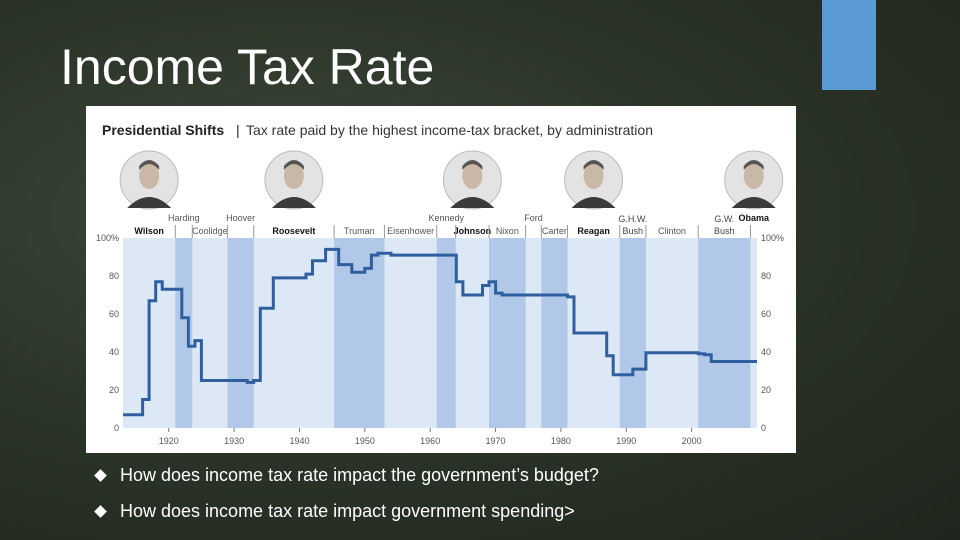 The image size is (960, 540). I want to click on x-tick-label: 1980, so click(561, 441).